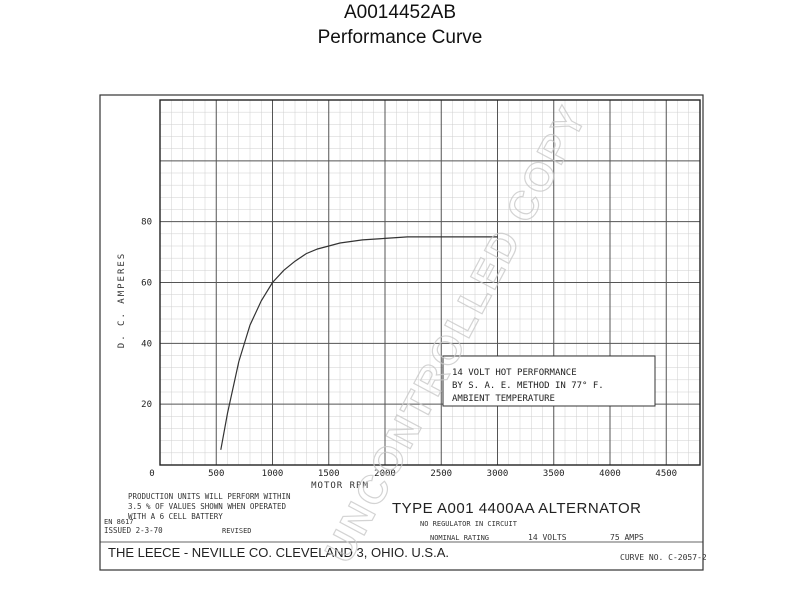  What do you see at coordinates (119, 522) in the screenshot?
I see `en-number: EN 8617` at bounding box center [119, 522].